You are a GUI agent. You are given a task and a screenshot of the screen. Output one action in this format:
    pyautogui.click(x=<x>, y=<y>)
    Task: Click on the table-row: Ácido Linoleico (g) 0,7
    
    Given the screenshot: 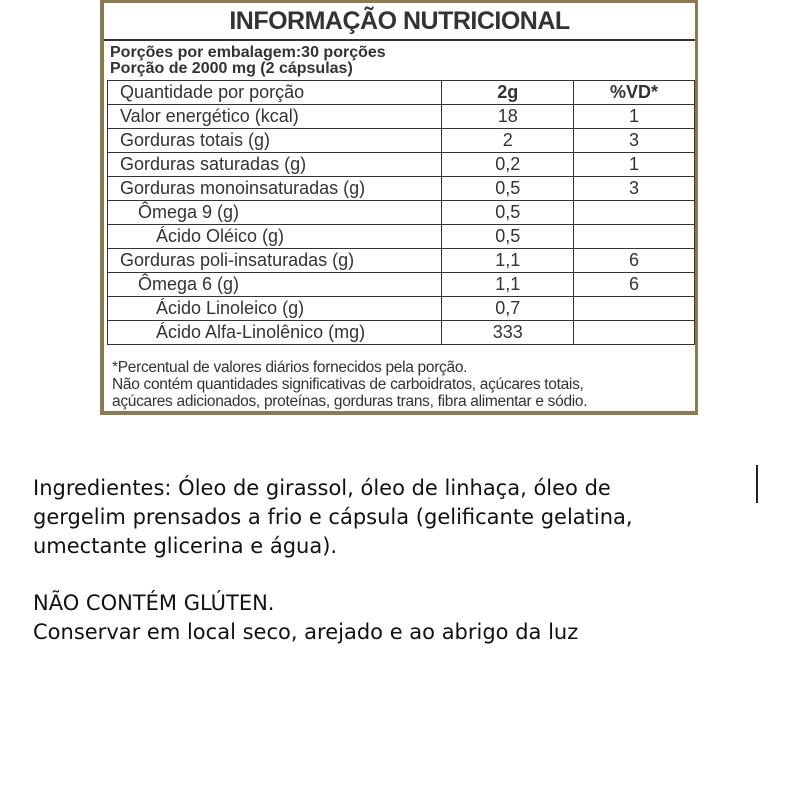 What is the action you would take?
    pyautogui.click(x=400, y=308)
    